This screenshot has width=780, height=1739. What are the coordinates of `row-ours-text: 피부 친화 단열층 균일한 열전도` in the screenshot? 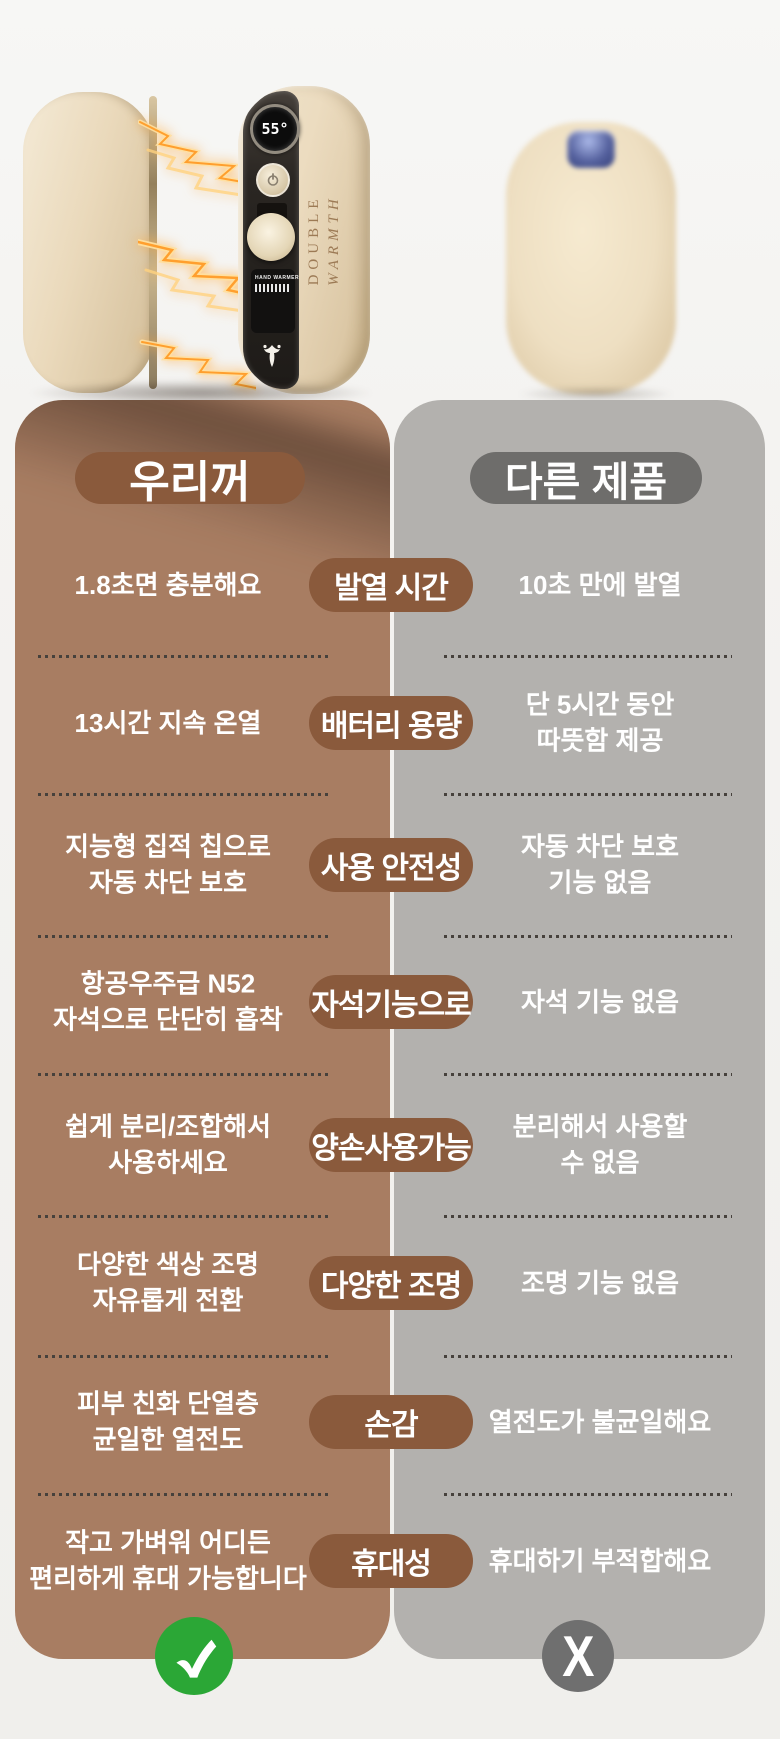 It's located at (168, 1421).